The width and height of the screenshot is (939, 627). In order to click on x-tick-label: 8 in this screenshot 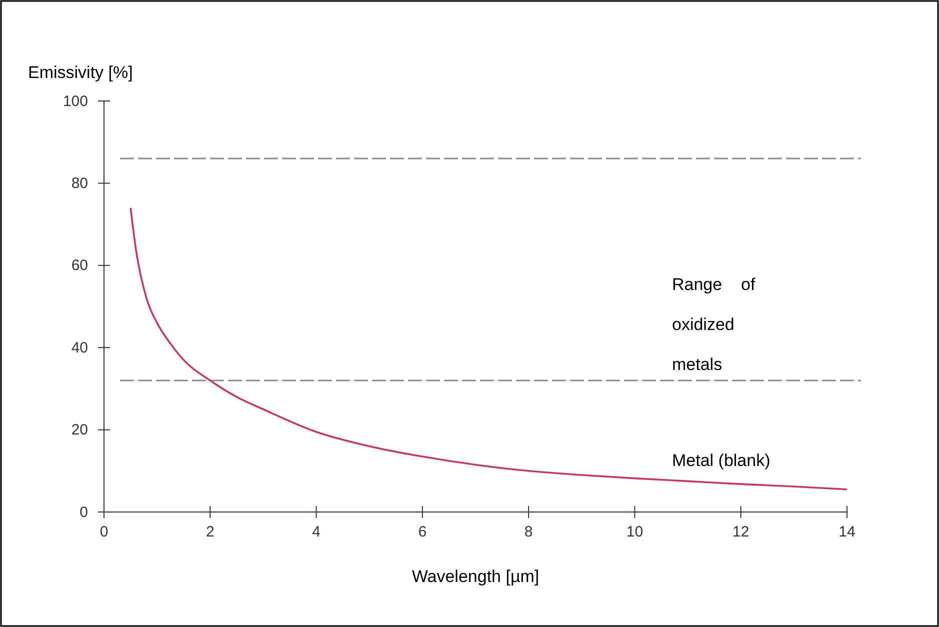, I will do `click(528, 532)`.